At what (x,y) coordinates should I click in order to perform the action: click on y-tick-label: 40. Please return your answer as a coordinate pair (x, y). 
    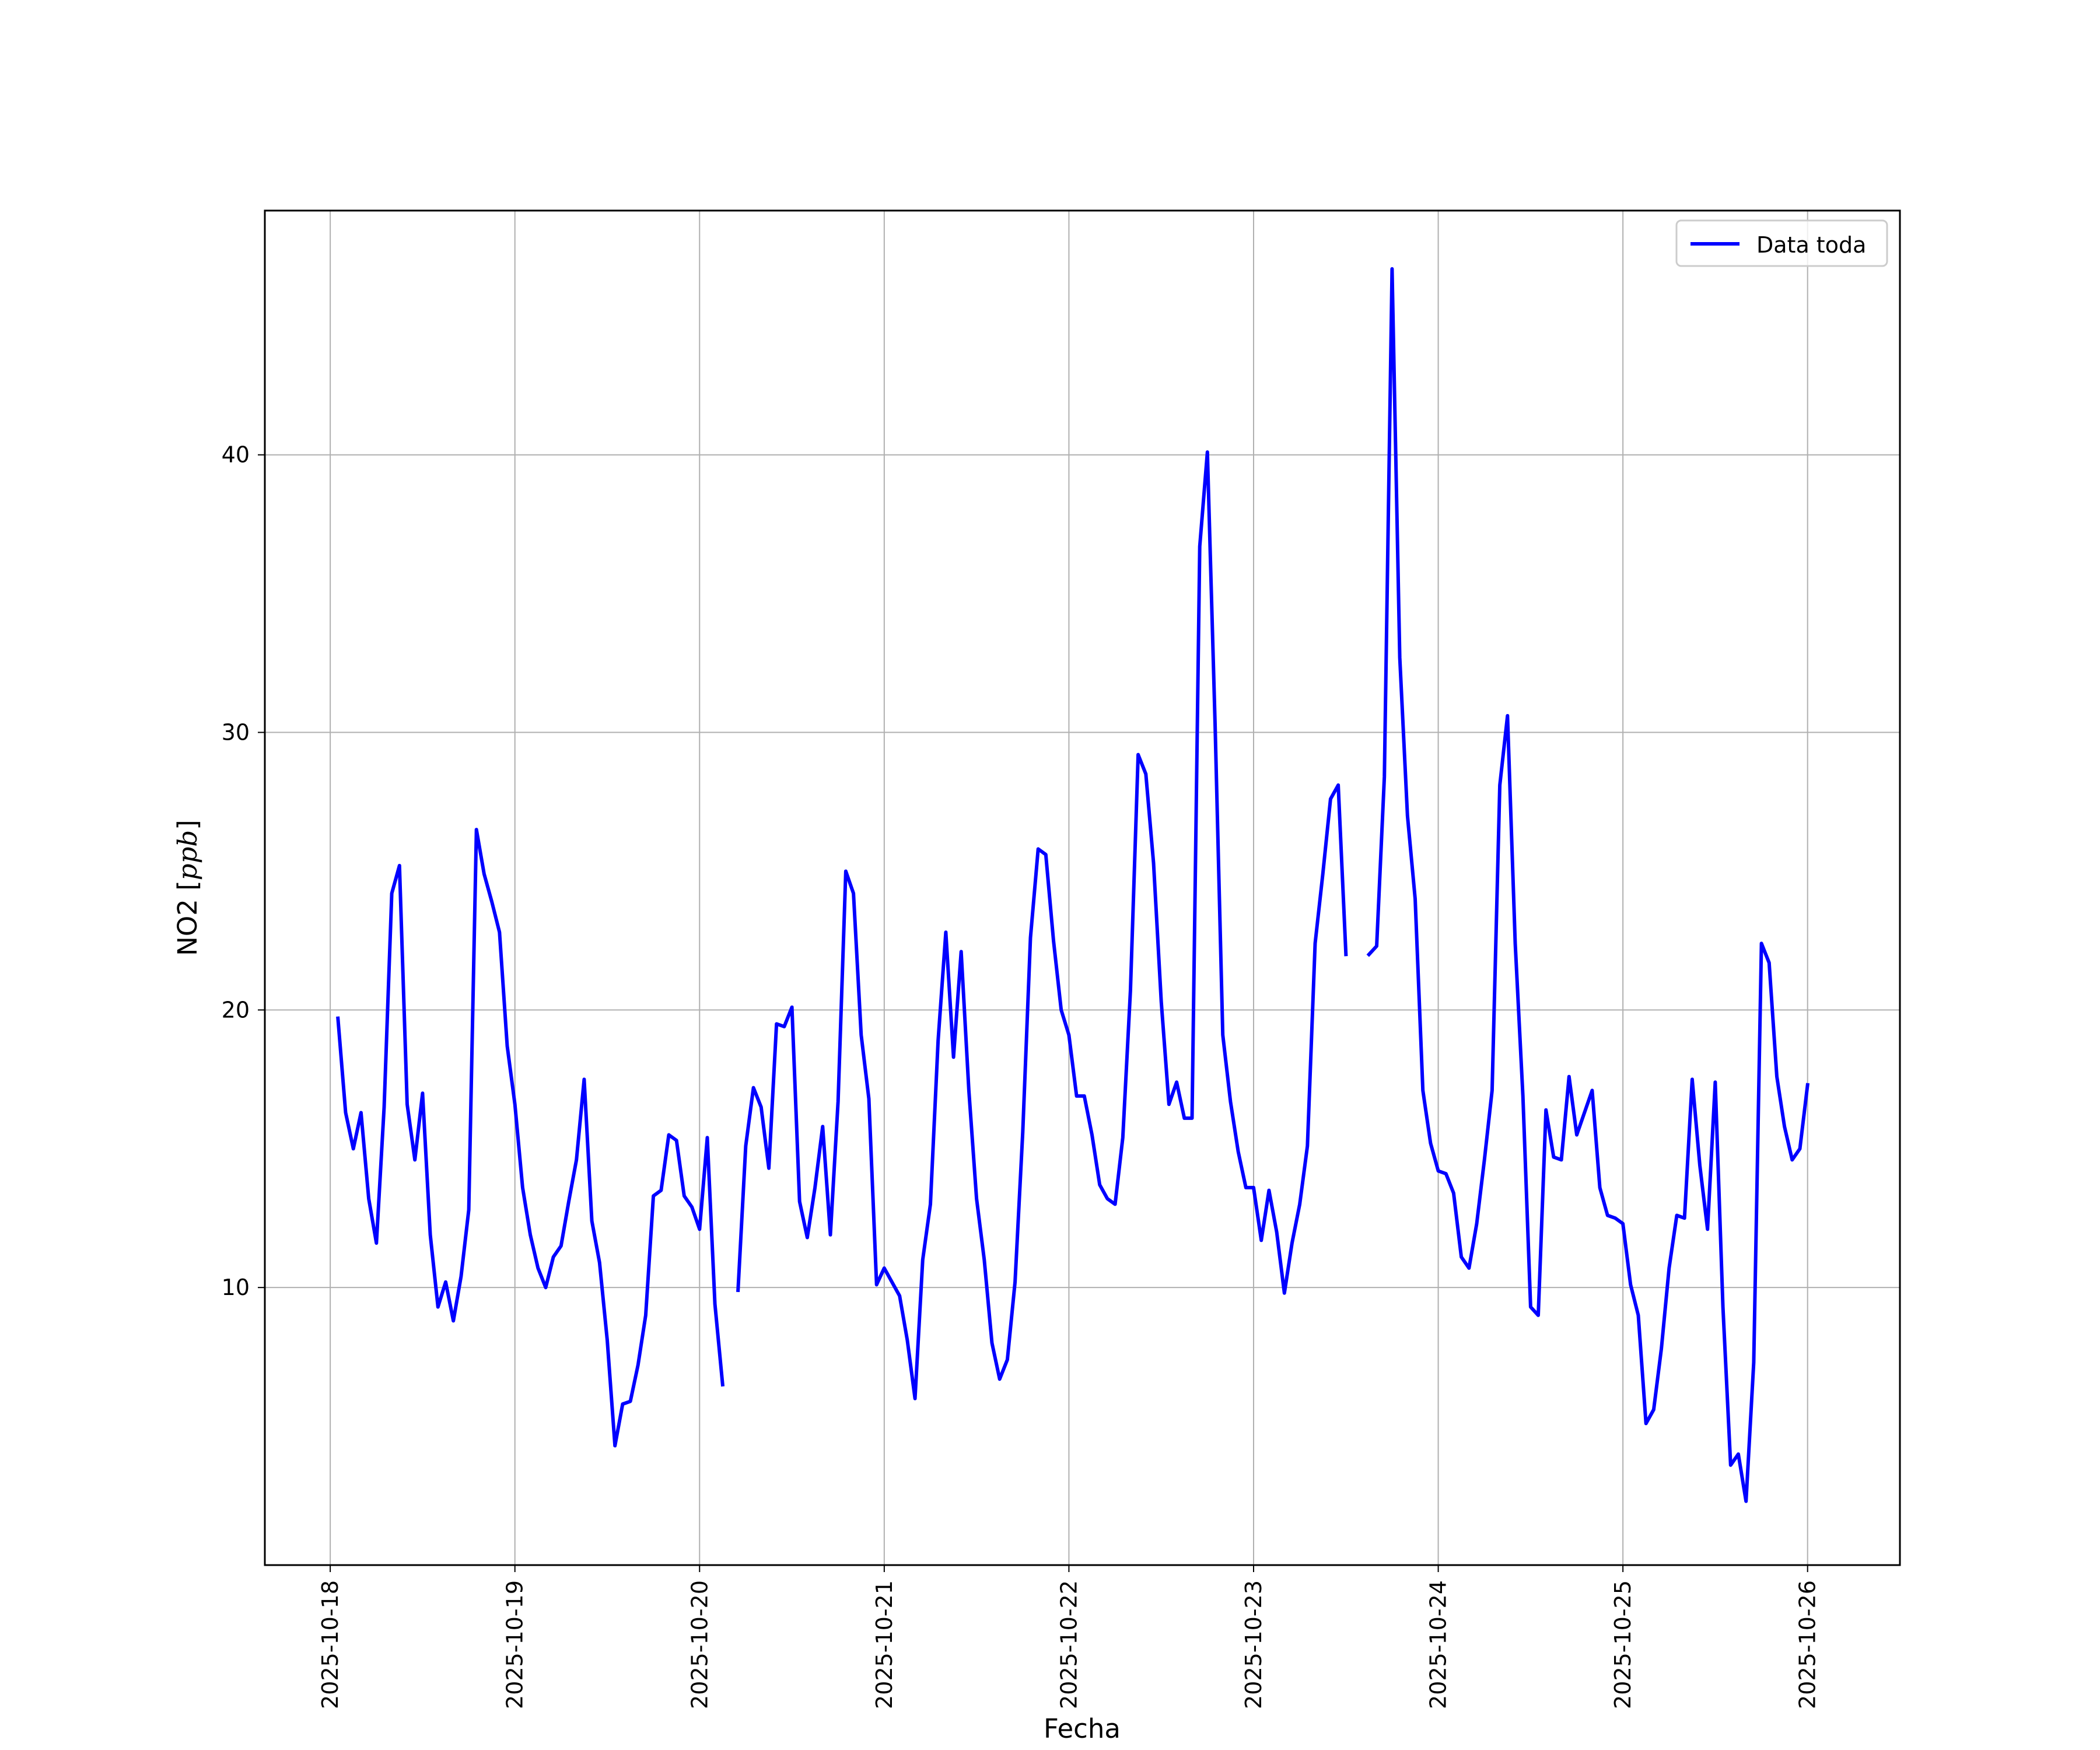
    Looking at the image, I should click on (236, 455).